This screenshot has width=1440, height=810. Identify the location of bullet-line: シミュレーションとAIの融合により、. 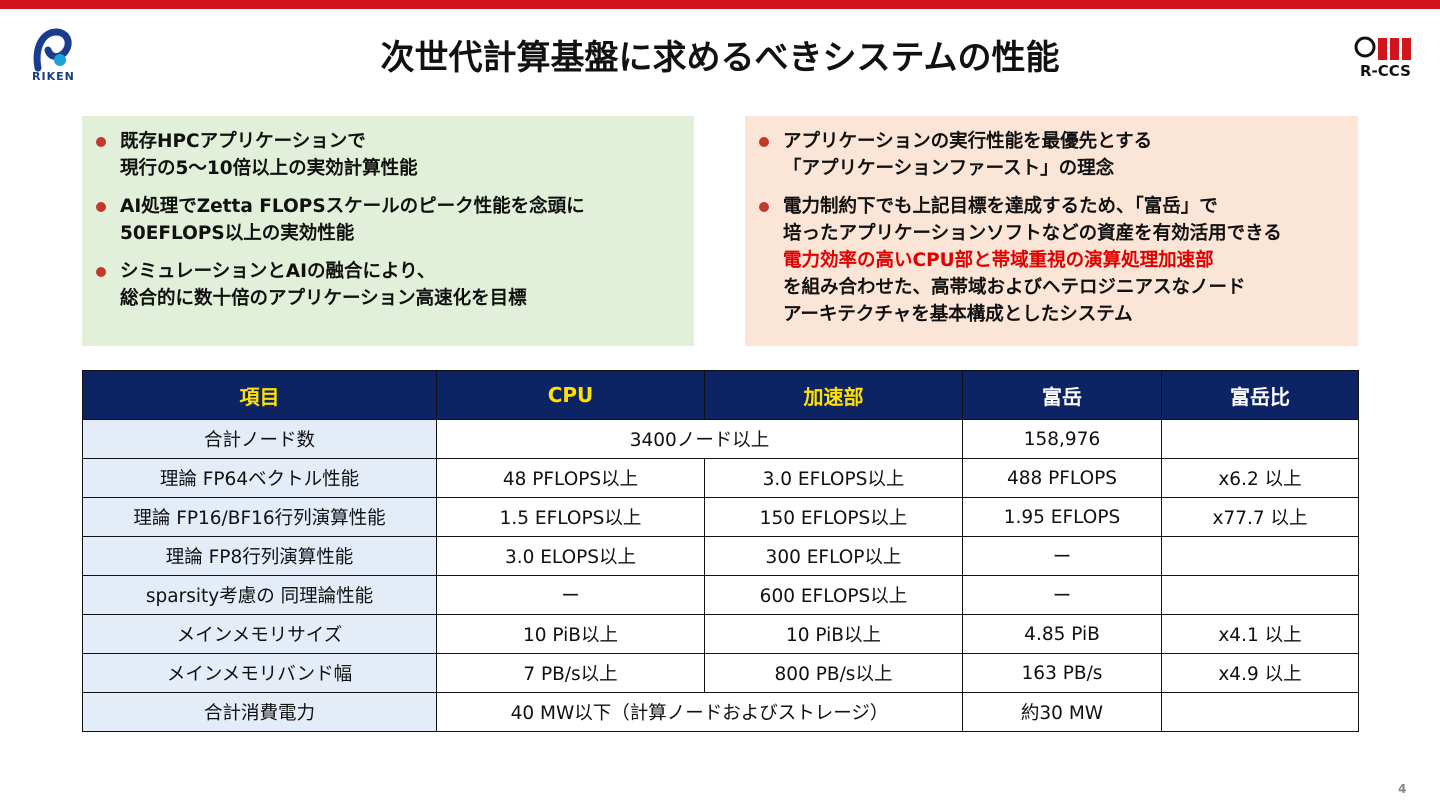
(278, 271).